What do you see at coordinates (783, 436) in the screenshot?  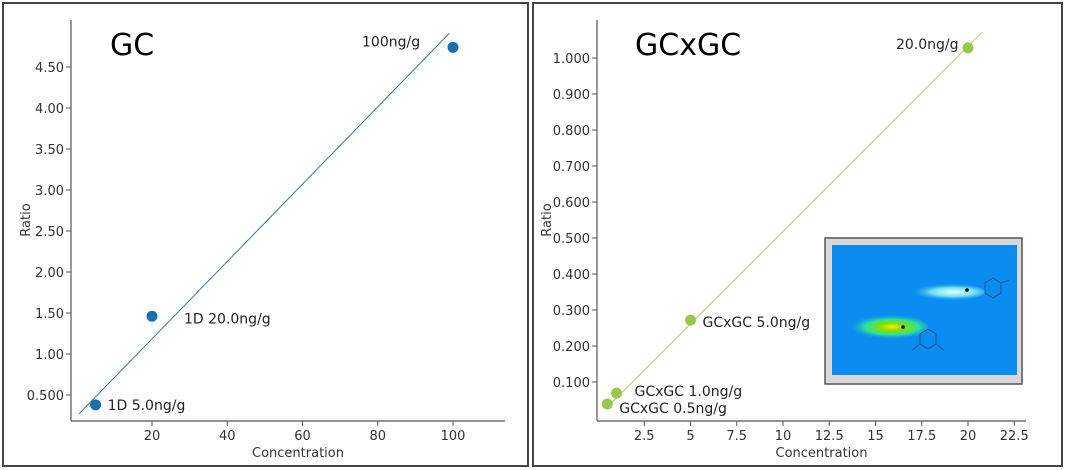 I see `x-tick-label: 10` at bounding box center [783, 436].